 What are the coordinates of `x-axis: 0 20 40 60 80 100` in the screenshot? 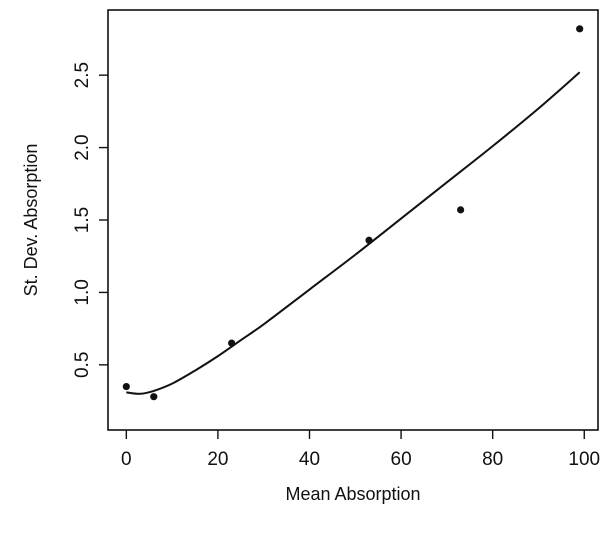 It's located at (360, 450).